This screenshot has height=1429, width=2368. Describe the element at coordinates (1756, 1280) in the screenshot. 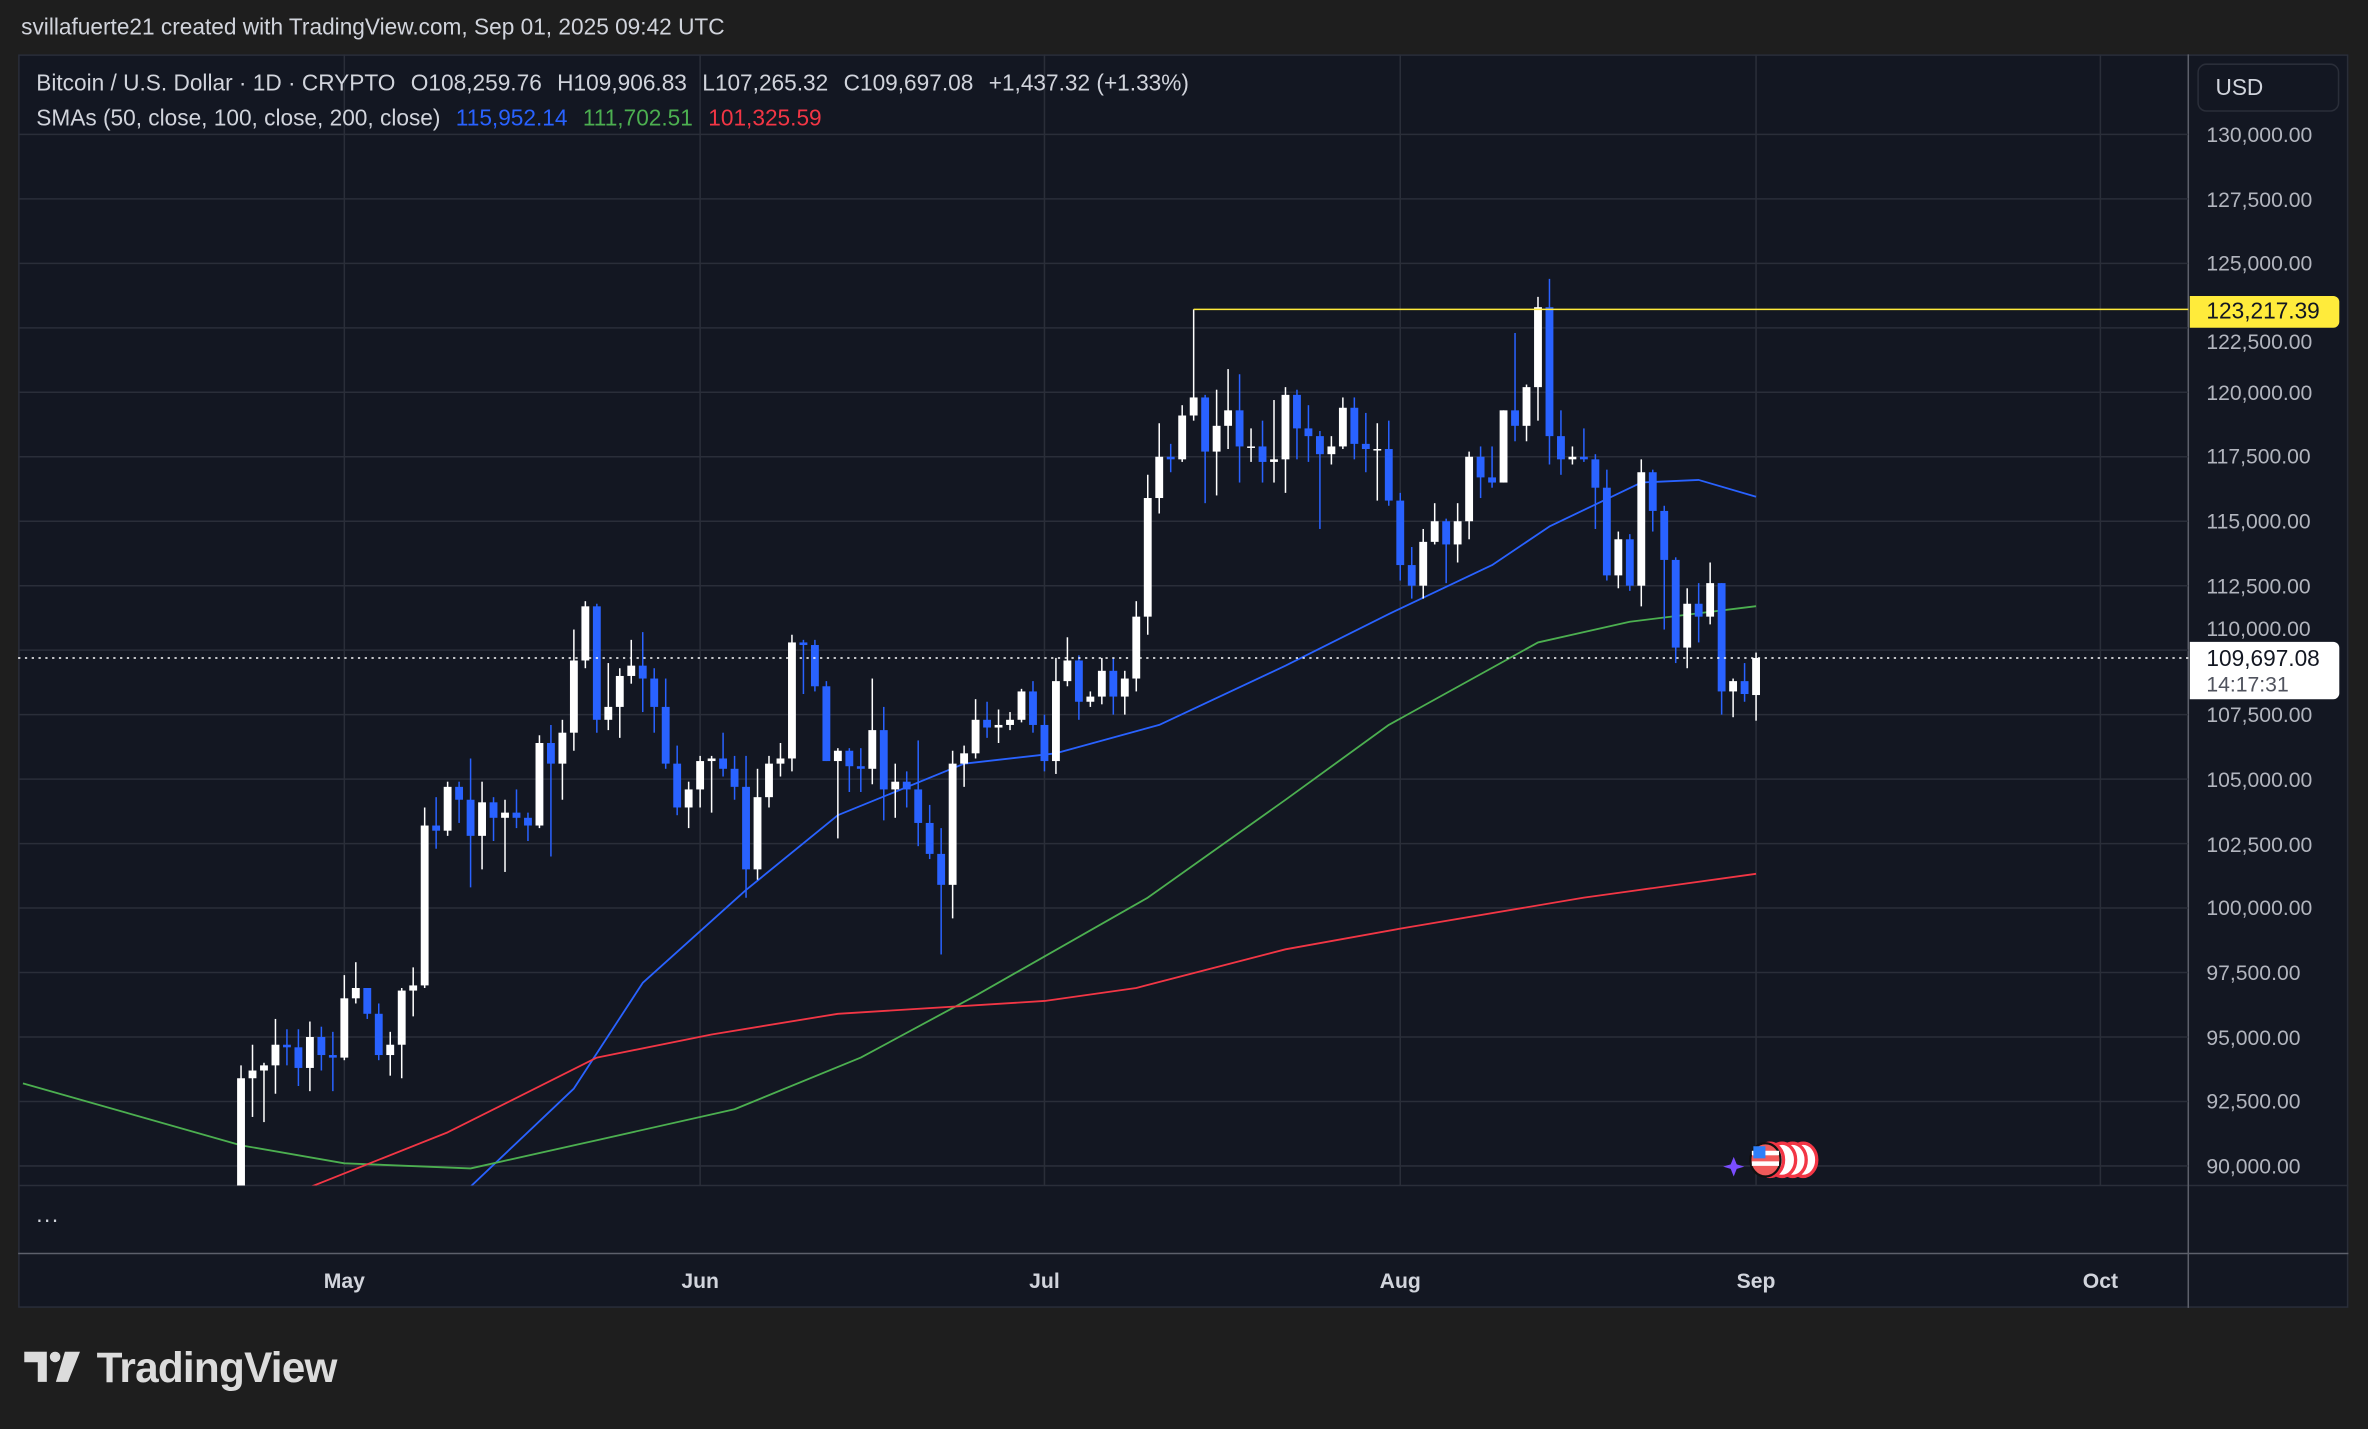

I see `time-tick-label: Sep` at that location.